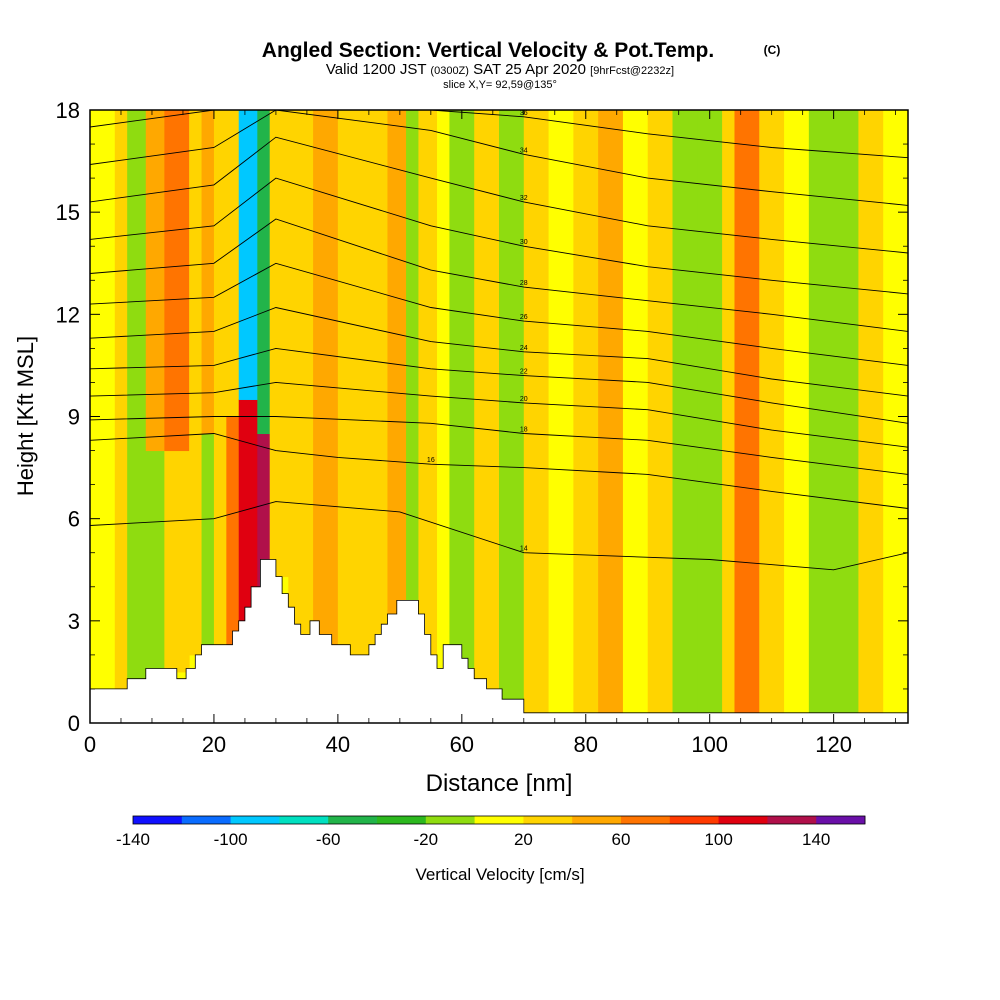 The image size is (1000, 1000). Describe the element at coordinates (68, 212) in the screenshot. I see `y-tick-label-15: 15` at that location.